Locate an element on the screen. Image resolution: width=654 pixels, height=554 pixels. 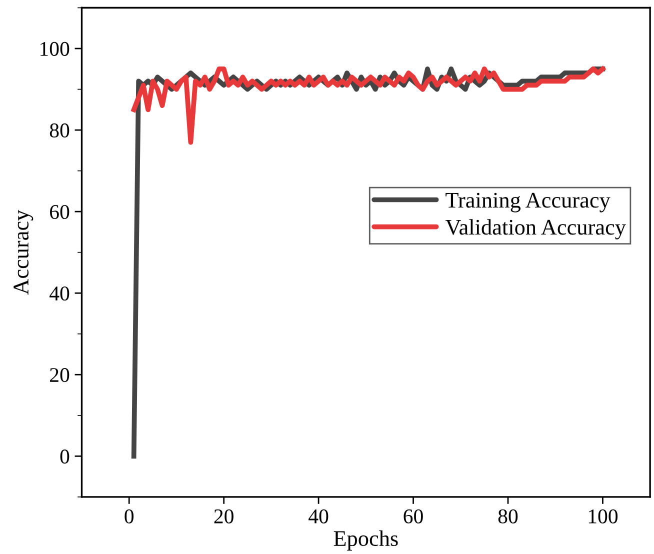
line-series is located at coordinates (368, 105).